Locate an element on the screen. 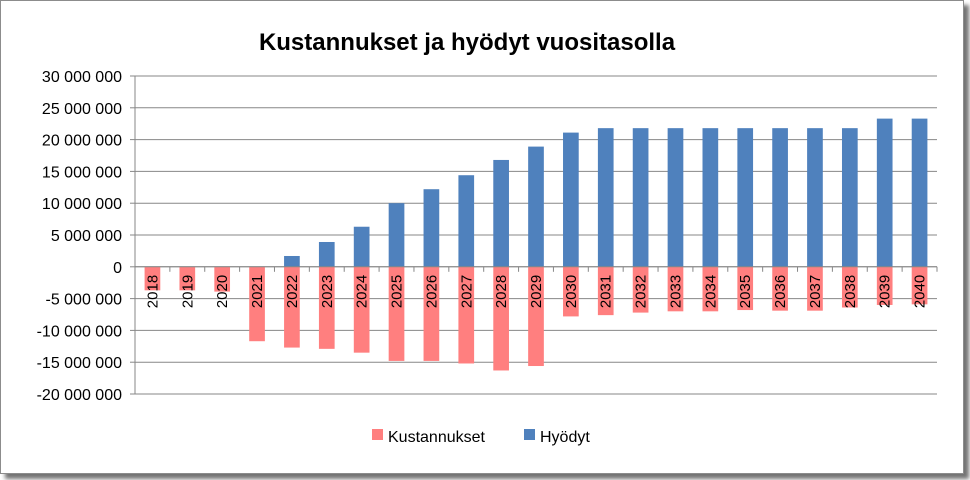 Image resolution: width=970 pixels, height=480 pixels. bar-kustannukset-2019 is located at coordinates (187, 278).